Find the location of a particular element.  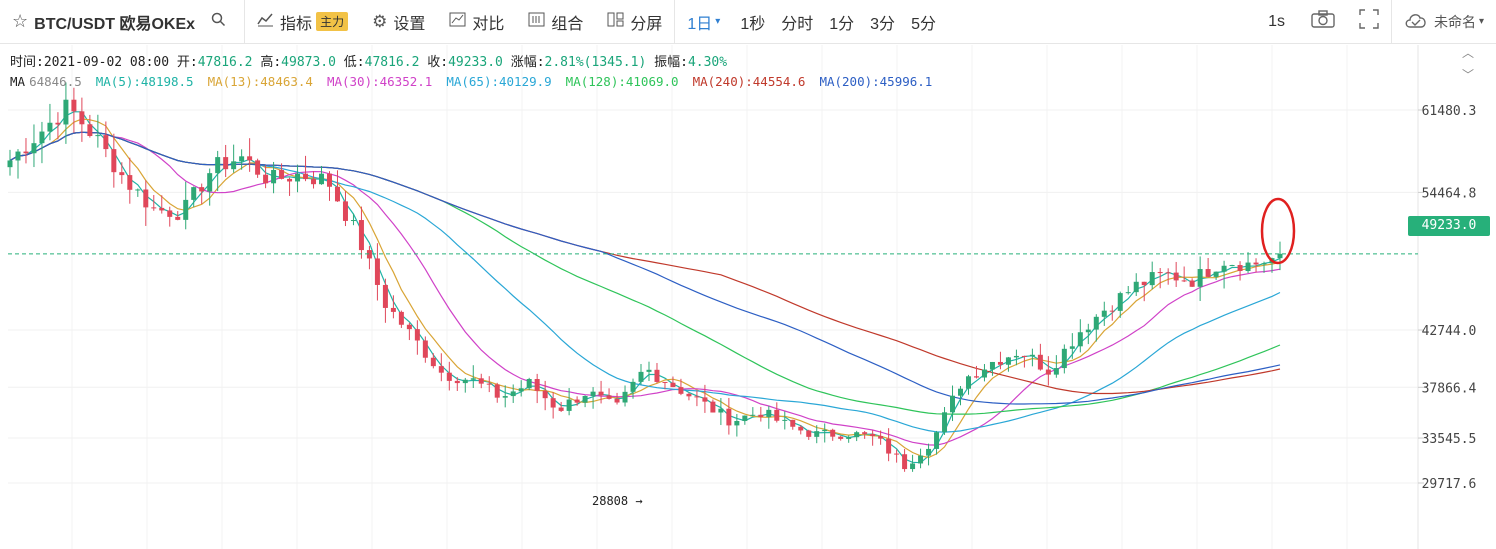

layout-save-button: 未命名 ▾ is located at coordinates (1444, 22).